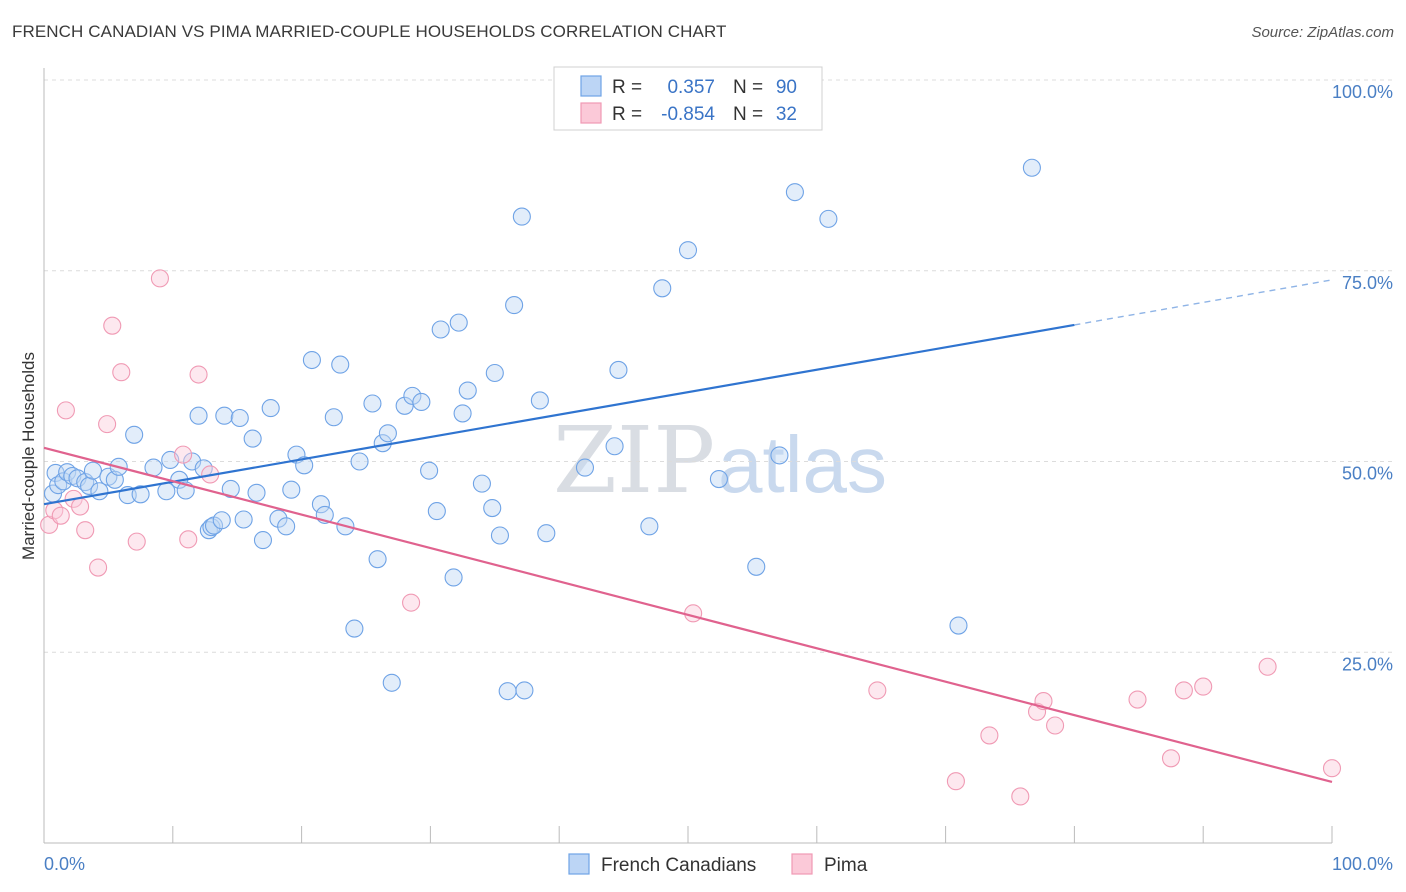 This screenshot has width=1406, height=892. What do you see at coordinates (718, 864) in the screenshot?
I see `series-legend: French Canadians Pima` at bounding box center [718, 864].